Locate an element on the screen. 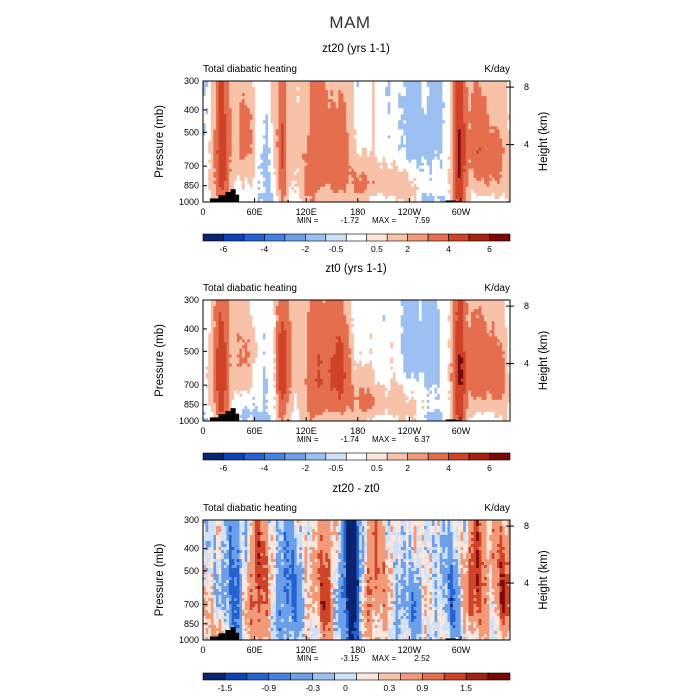 This screenshot has height=700, width=700. y-tick-label: 700 is located at coordinates (191, 166).